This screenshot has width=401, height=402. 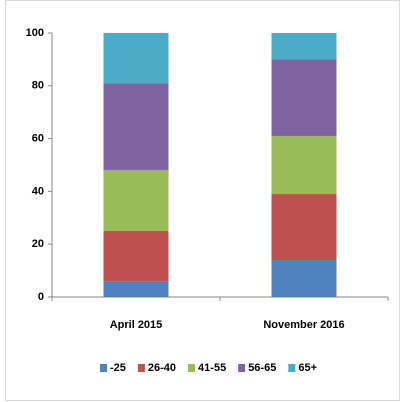 I want to click on legend-label: 41-55, so click(x=212, y=368).